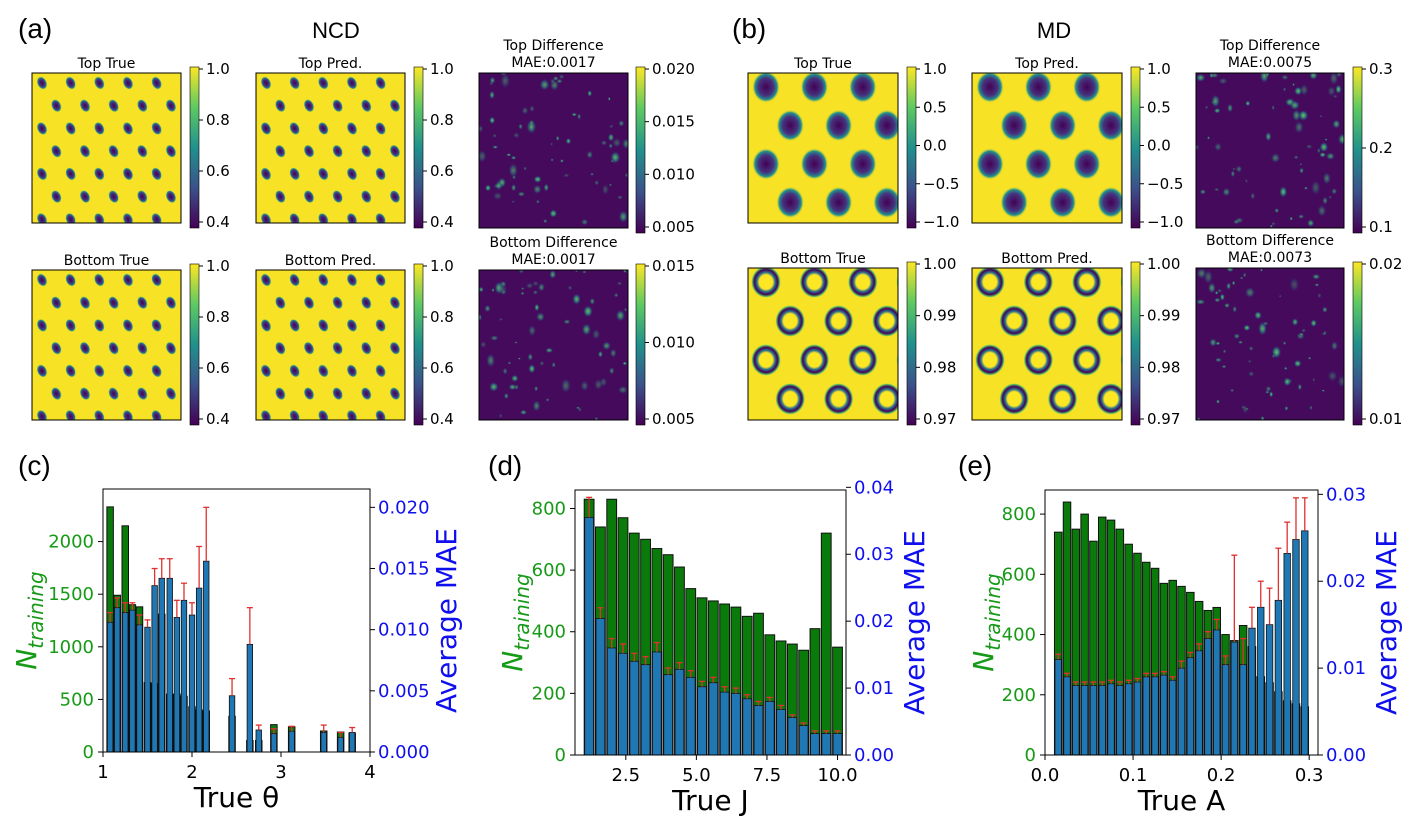 The width and height of the screenshot is (1411, 825). What do you see at coordinates (442, 69) in the screenshot?
I see `colorbar-tick-label: 1.0` at bounding box center [442, 69].